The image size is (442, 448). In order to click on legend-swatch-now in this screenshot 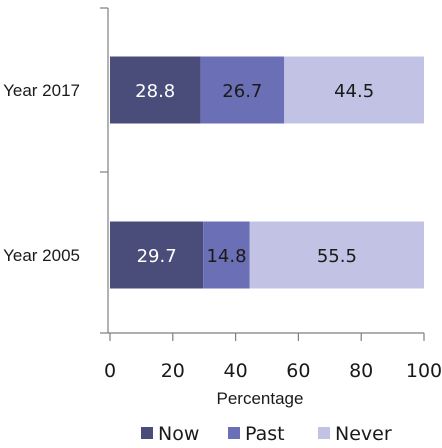, I will do `click(147, 433)`.